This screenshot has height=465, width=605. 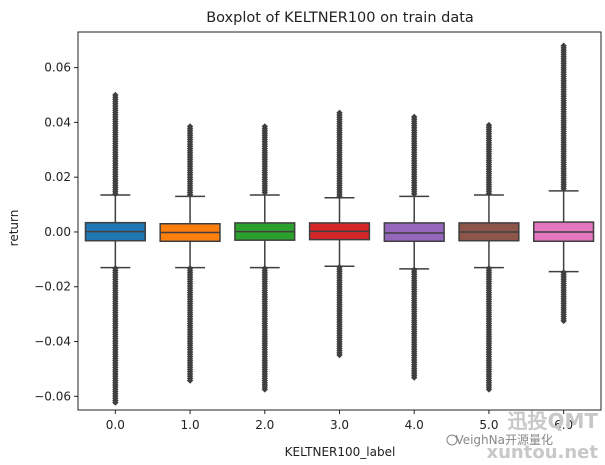 I want to click on y-tick-label: 0.00, so click(x=57, y=232).